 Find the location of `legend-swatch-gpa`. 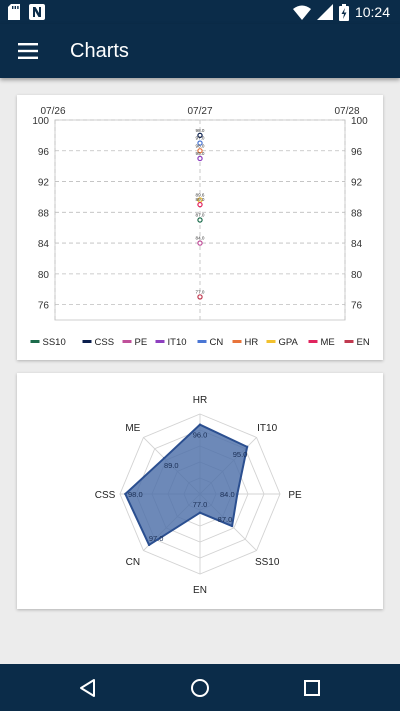

legend-swatch-gpa is located at coordinates (271, 341).